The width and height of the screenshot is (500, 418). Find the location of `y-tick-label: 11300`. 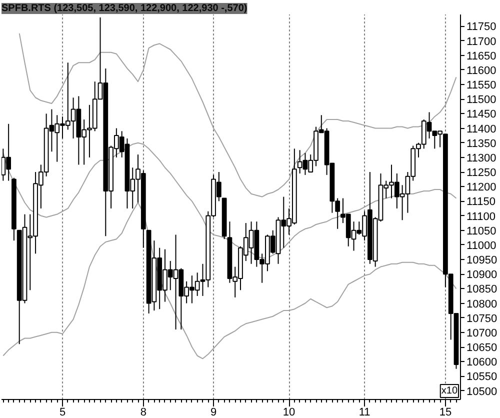

y-tick-label: 11300 is located at coordinates (481, 158).